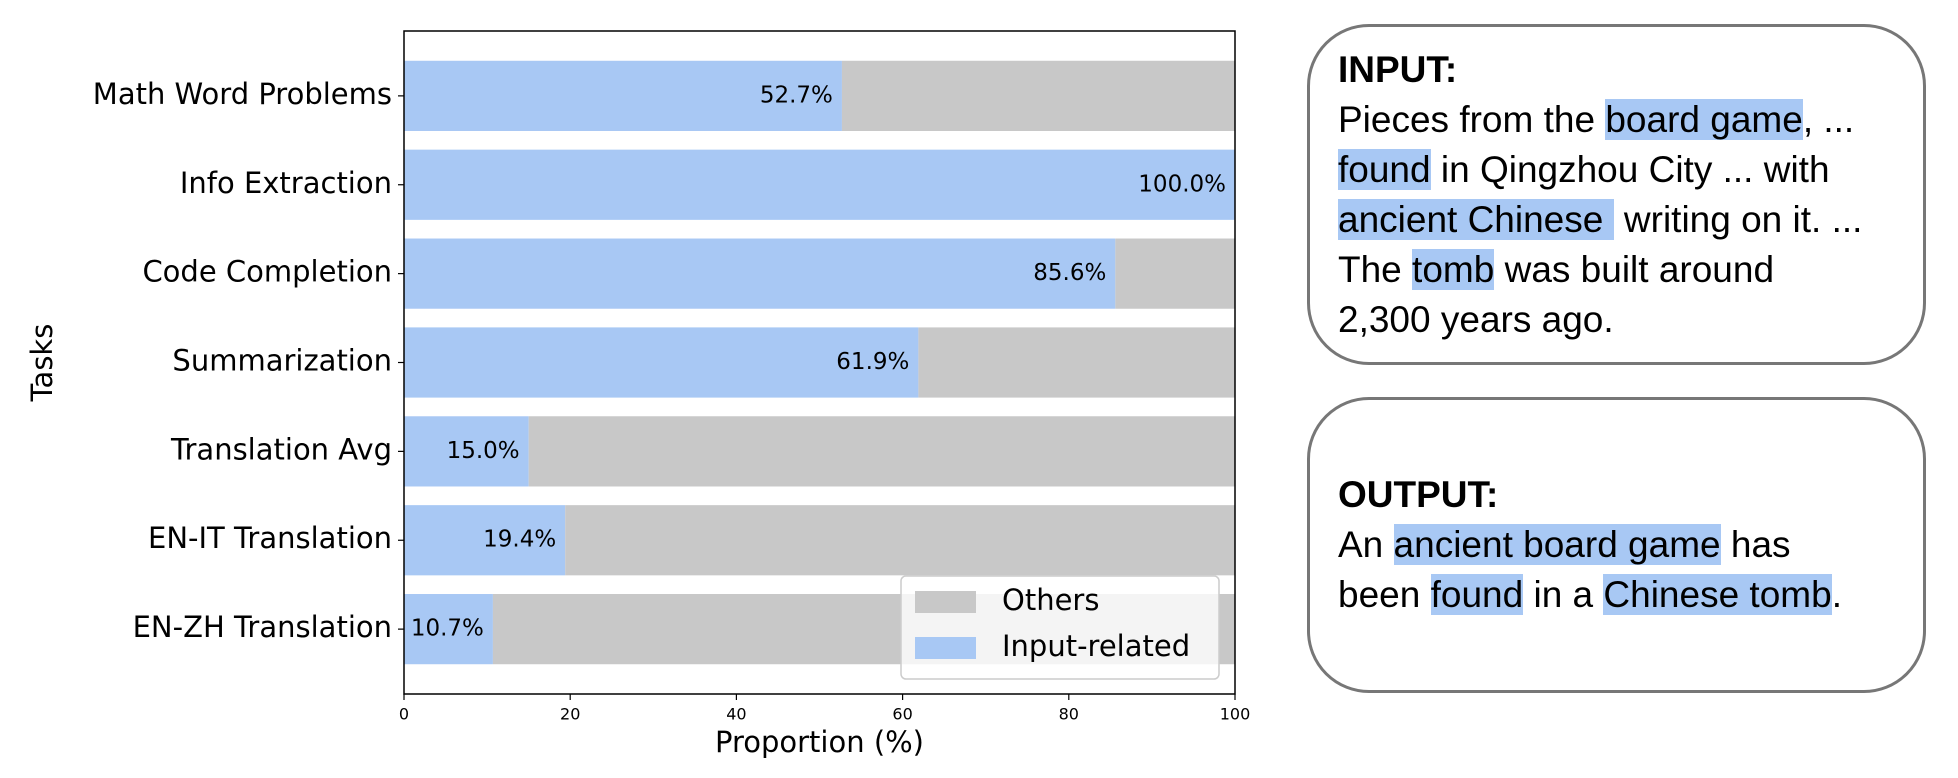  What do you see at coordinates (1453, 269) in the screenshot?
I see `highlighted-text: tomb` at bounding box center [1453, 269].